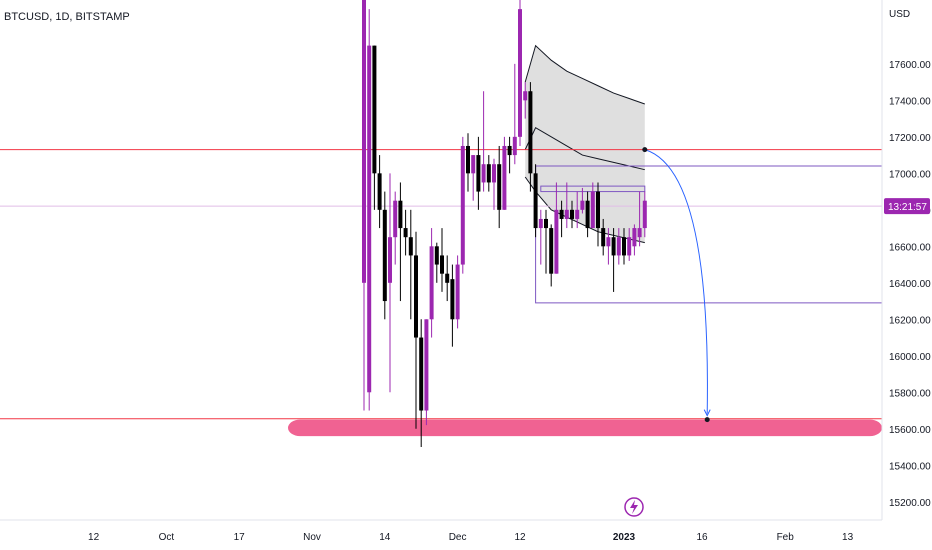  What do you see at coordinates (471, 537) in the screenshot?
I see `time-scale-ticks: 12 Oct 17 Nov 14 Dec 12 2023 16 Feb 13` at bounding box center [471, 537].